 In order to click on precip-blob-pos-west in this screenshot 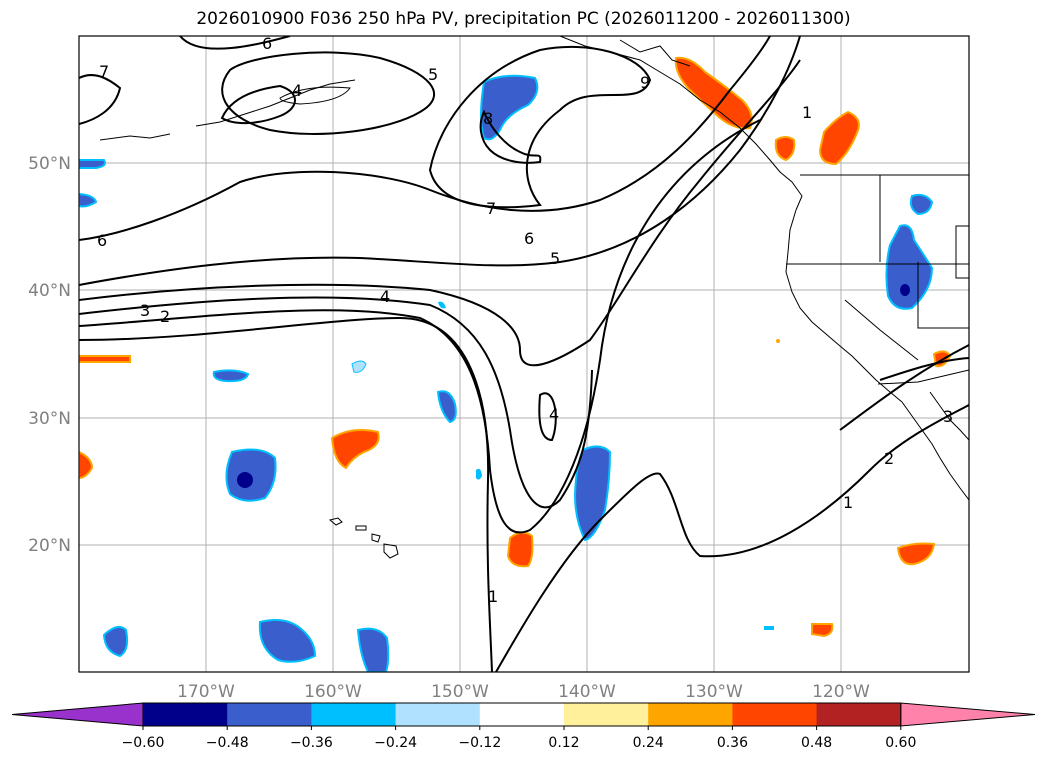, I will do `click(355, 449)`.